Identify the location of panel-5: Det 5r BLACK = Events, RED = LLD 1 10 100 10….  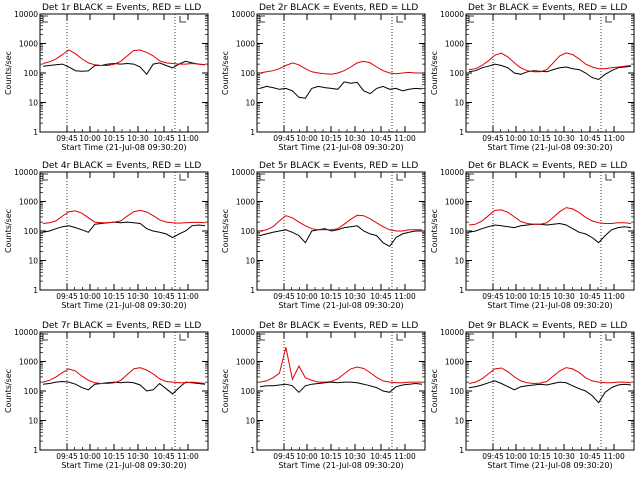
(323, 235).